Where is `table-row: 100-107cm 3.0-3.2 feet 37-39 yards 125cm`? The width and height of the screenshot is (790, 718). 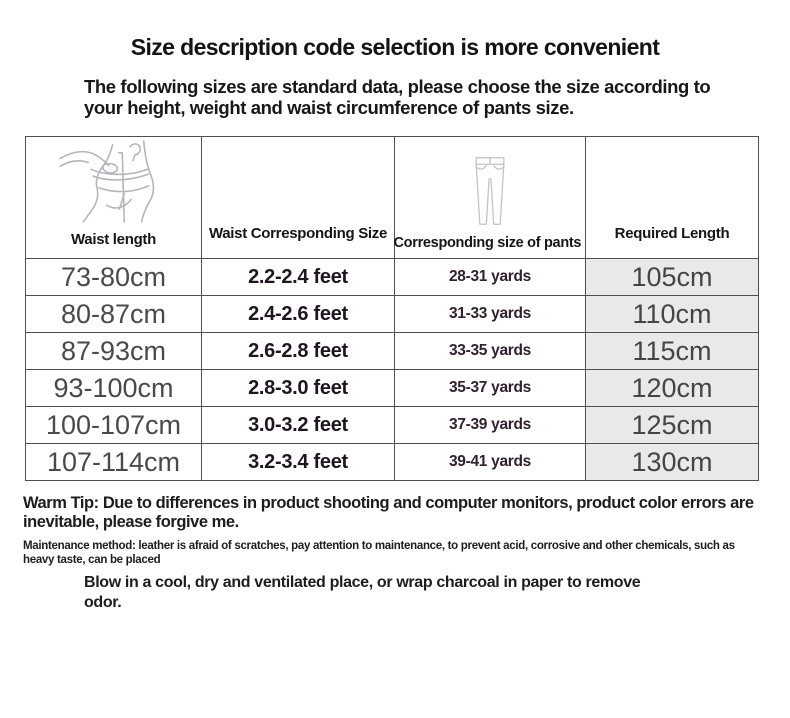
table-row: 100-107cm 3.0-3.2 feet 37-39 yards 125cm is located at coordinates (392, 425).